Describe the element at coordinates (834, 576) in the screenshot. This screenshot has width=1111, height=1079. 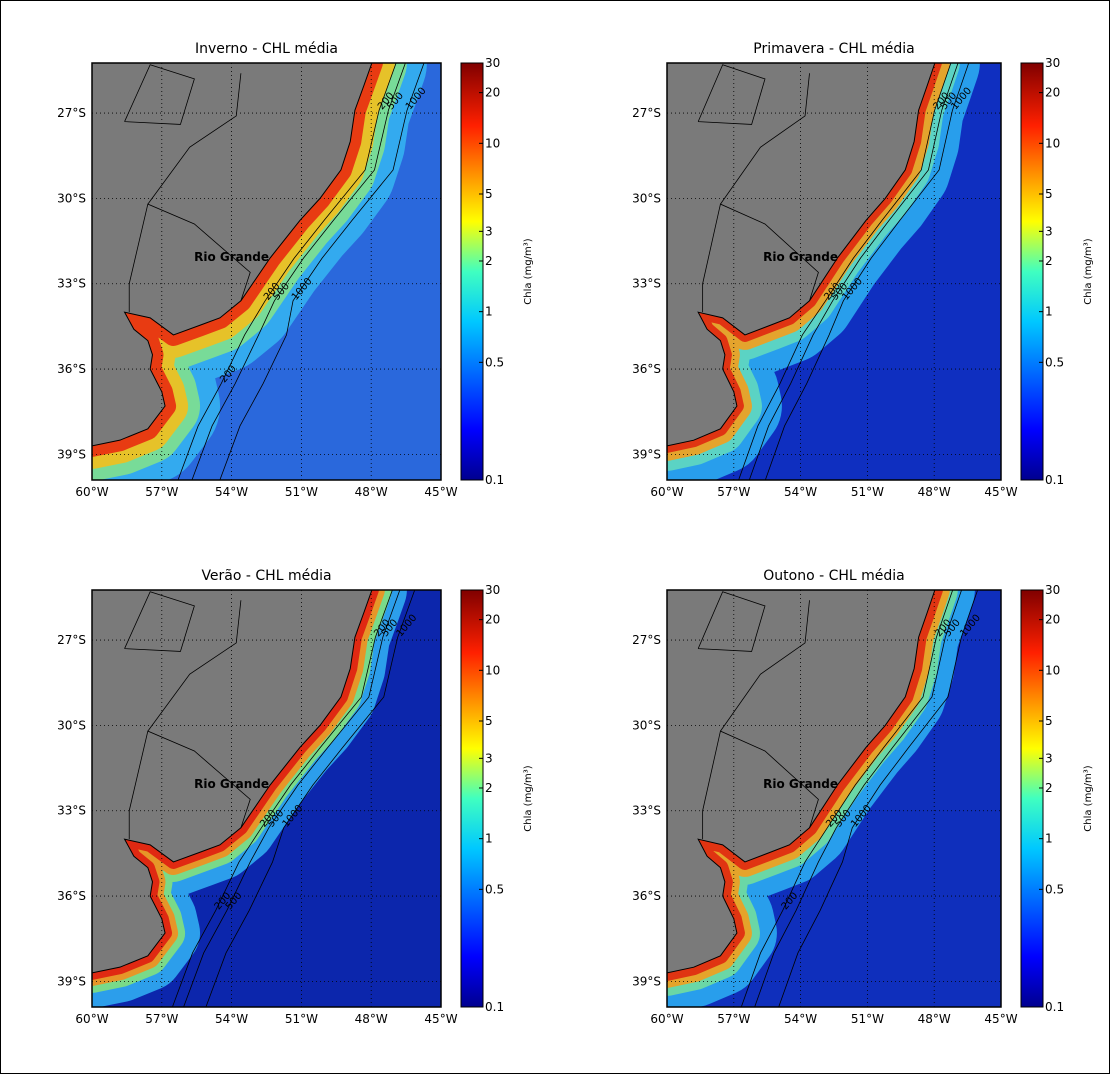
I see `panel-title: Outono - CHL média` at that location.